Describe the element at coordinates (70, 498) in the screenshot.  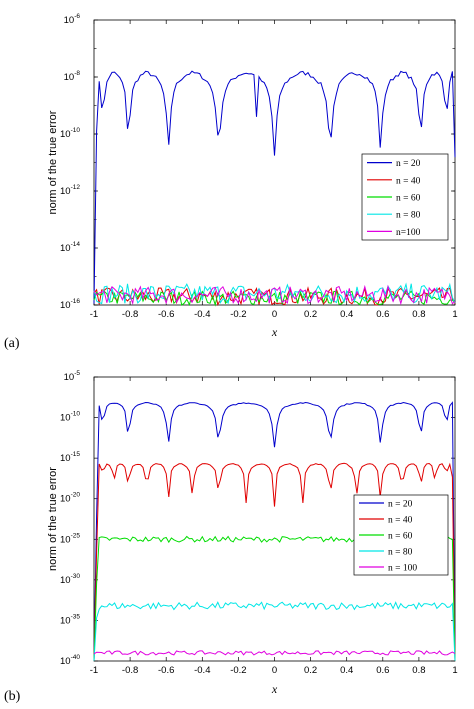
I see `y-tick-label: 10⁻²⁰` at that location.